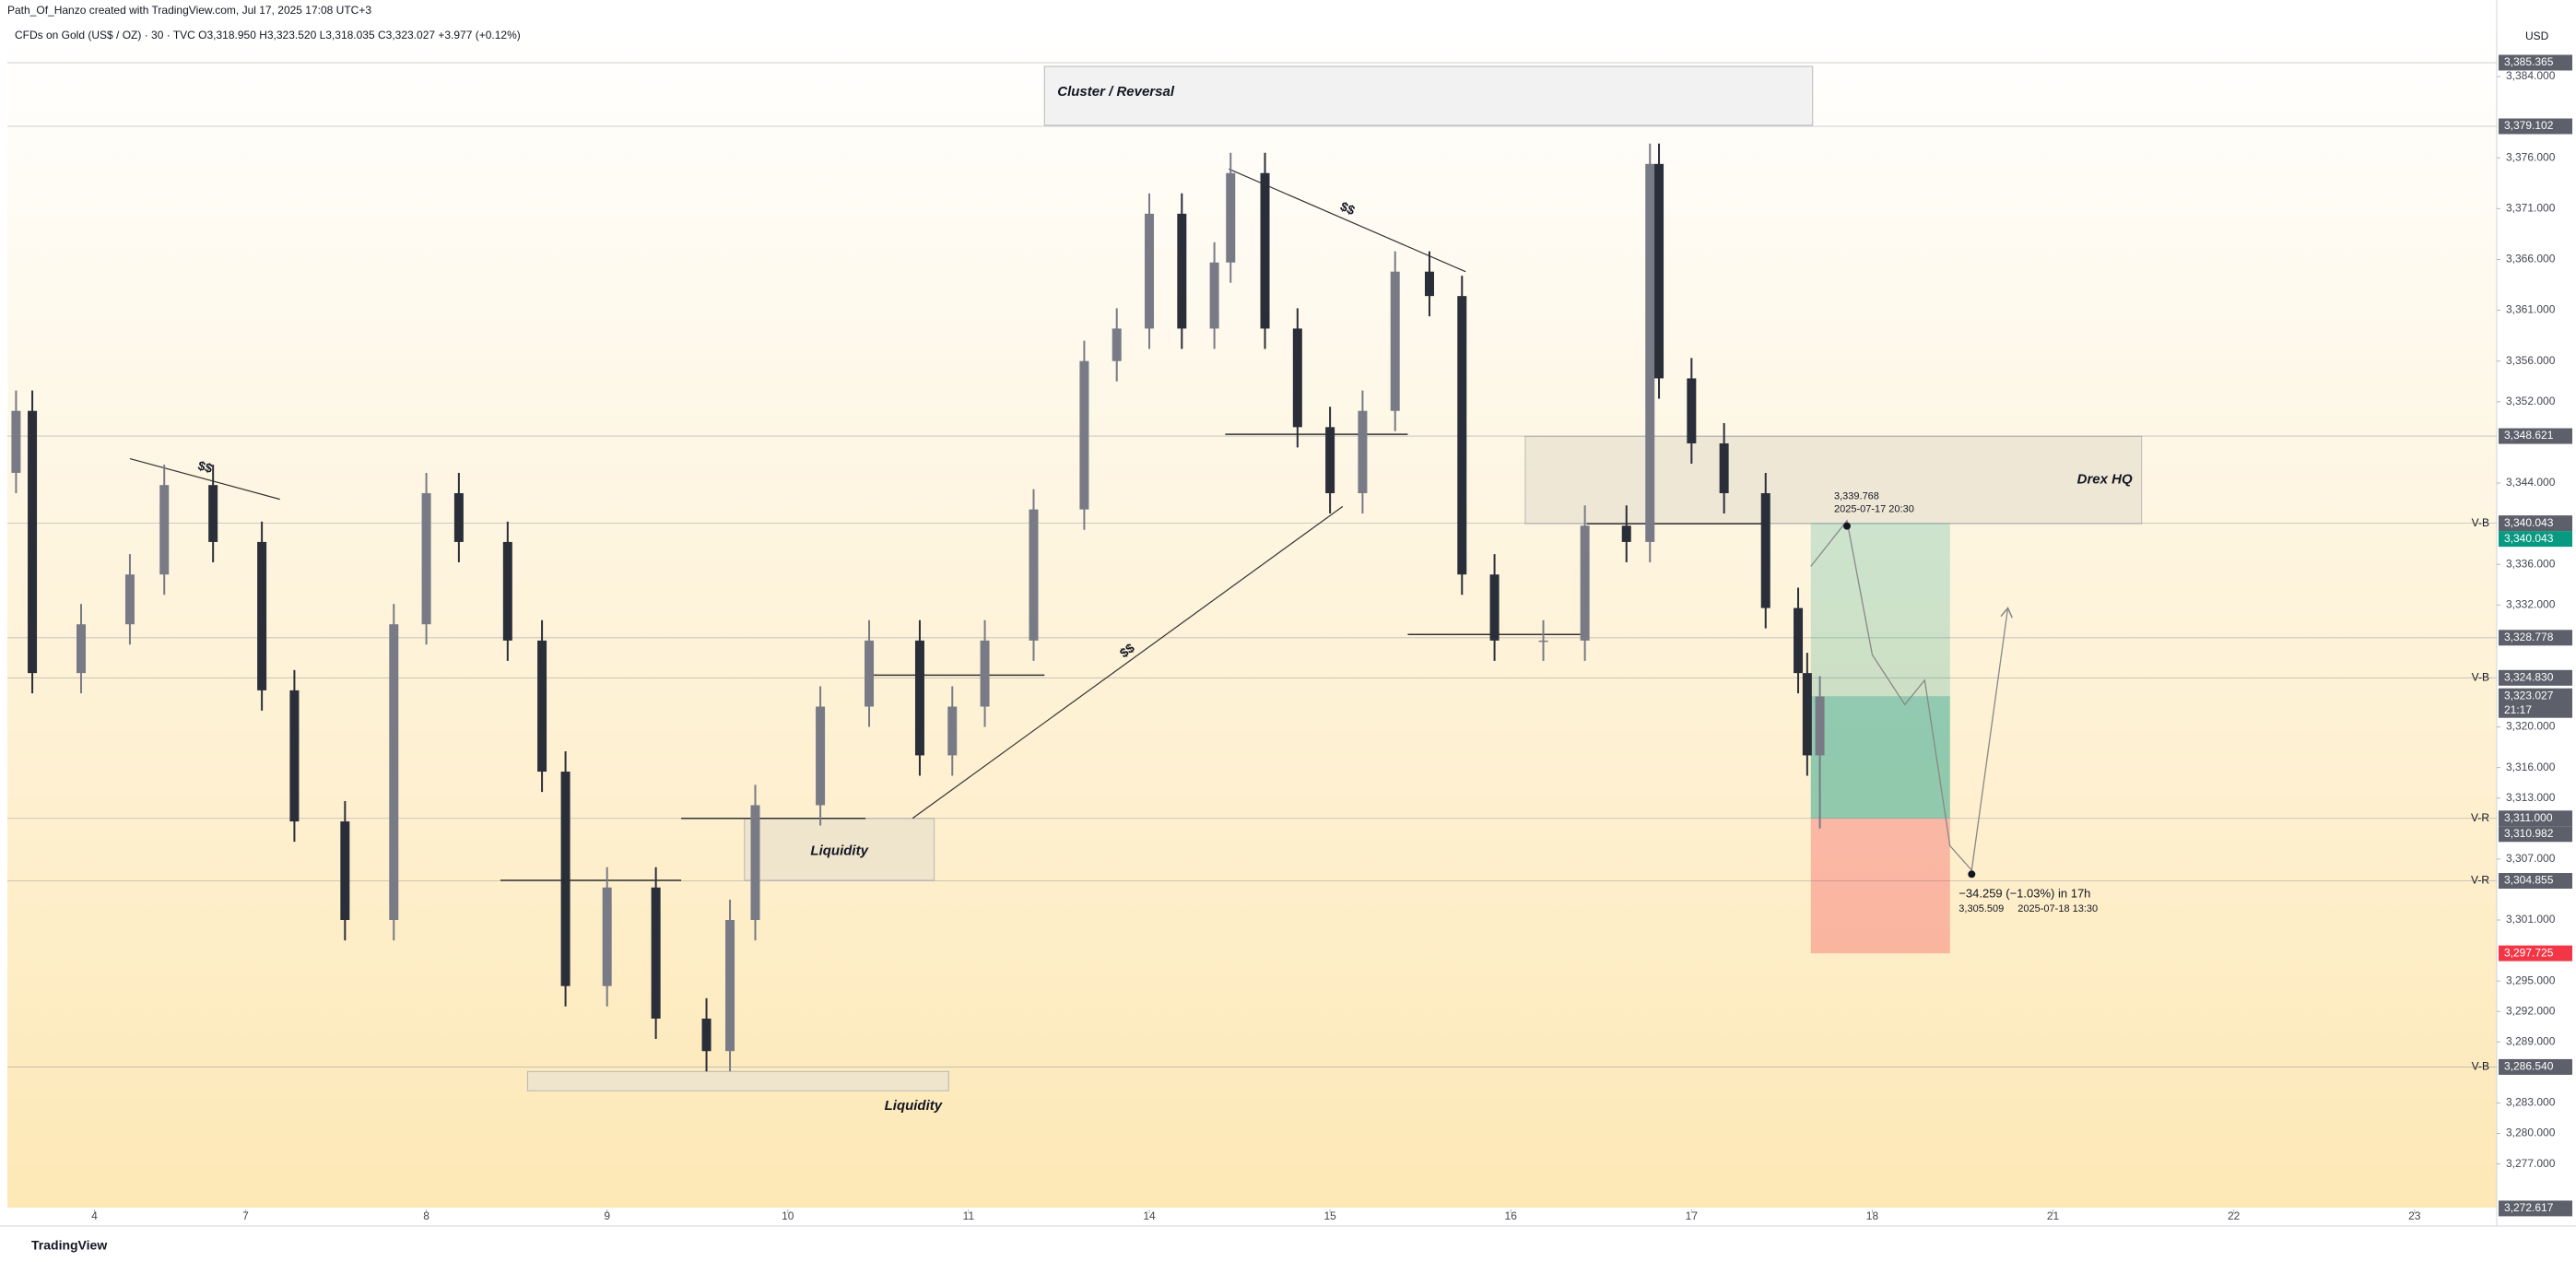 The width and height of the screenshot is (2576, 1262). I want to click on price-tag: V-R, so click(2480, 880).